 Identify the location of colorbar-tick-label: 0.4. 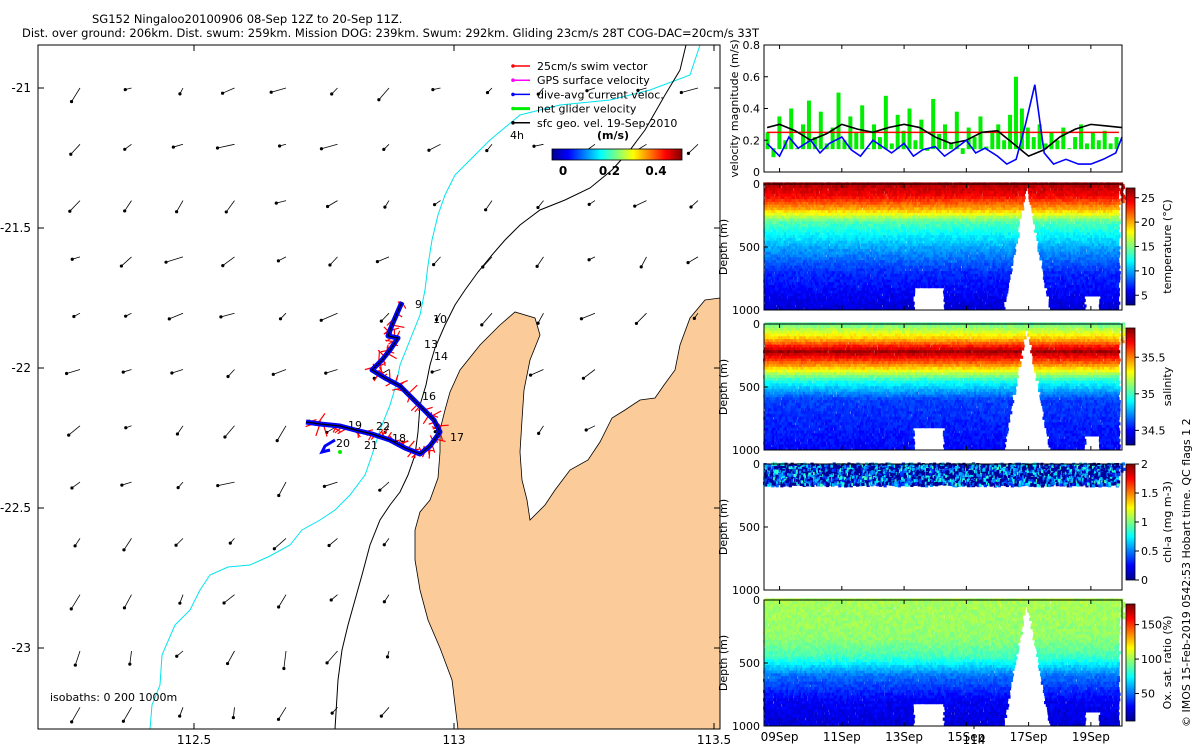
(655, 171).